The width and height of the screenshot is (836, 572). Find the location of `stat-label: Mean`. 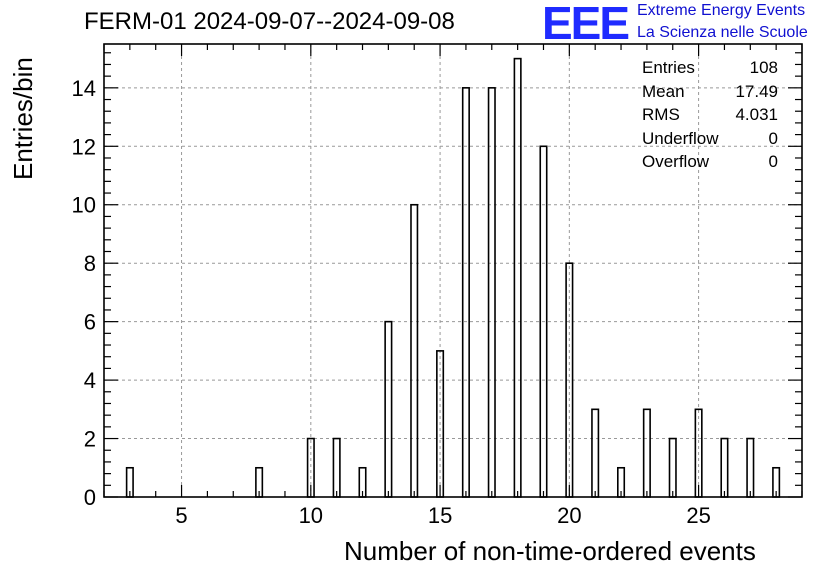

stat-label: Mean is located at coordinates (663, 91).